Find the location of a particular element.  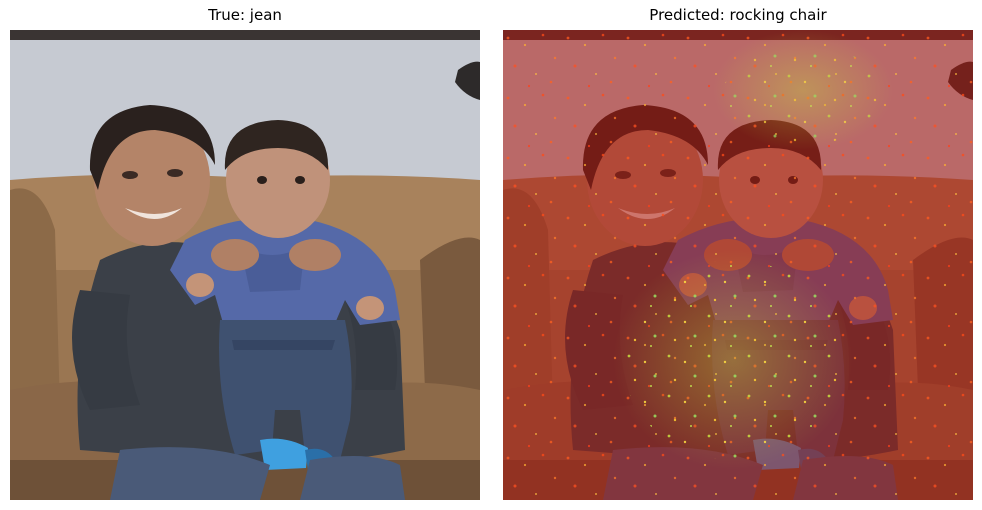

left-panel-title: True: jean is located at coordinates (245, 15).